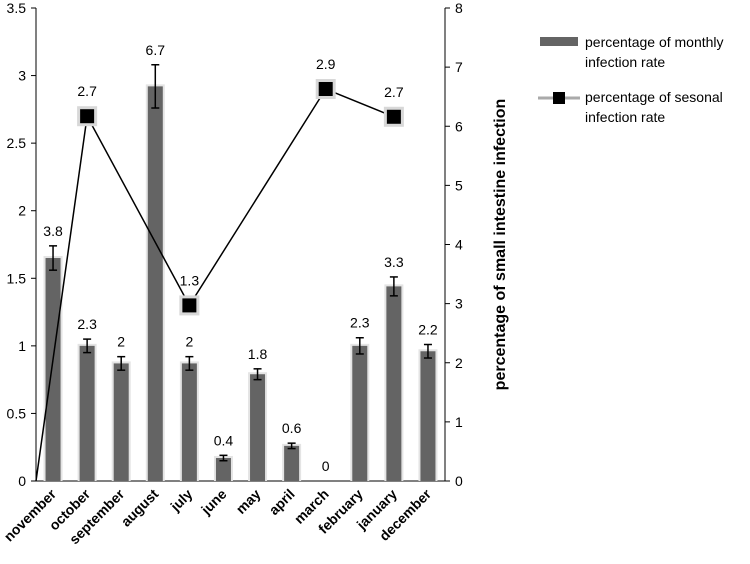  What do you see at coordinates (394, 262) in the screenshot?
I see `bar-value-label: 3.3` at bounding box center [394, 262].